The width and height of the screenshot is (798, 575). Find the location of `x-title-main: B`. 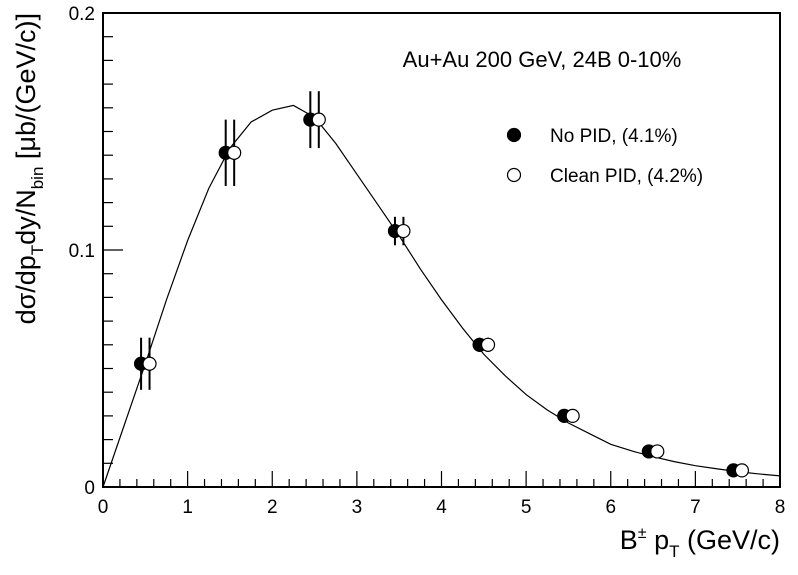

x-title-main: B is located at coordinates (629, 540).